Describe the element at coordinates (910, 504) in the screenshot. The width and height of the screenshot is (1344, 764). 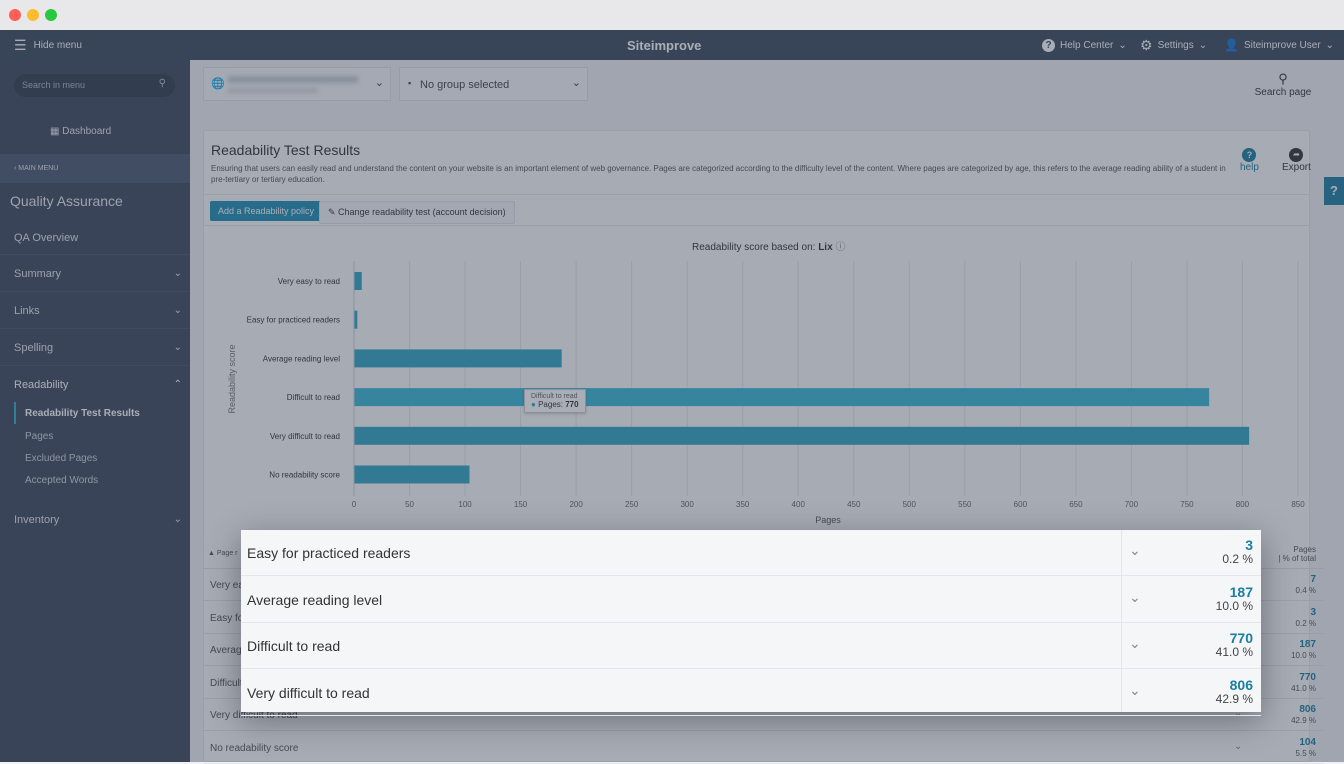
I see `x-tick-label: 500` at that location.